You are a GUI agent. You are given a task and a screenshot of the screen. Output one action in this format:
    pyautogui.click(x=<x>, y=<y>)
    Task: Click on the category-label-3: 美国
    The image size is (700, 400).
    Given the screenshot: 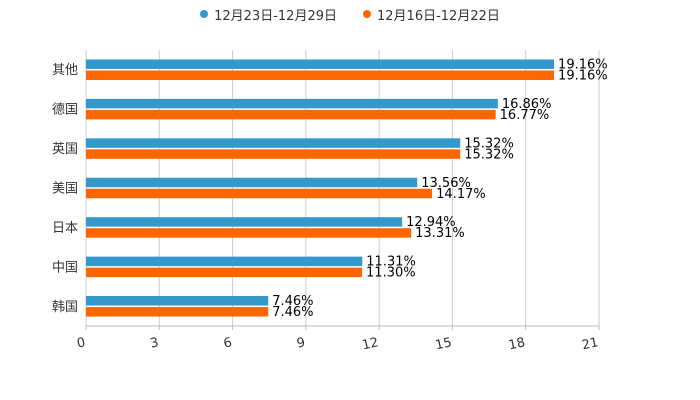 What is the action you would take?
    pyautogui.click(x=65, y=189)
    